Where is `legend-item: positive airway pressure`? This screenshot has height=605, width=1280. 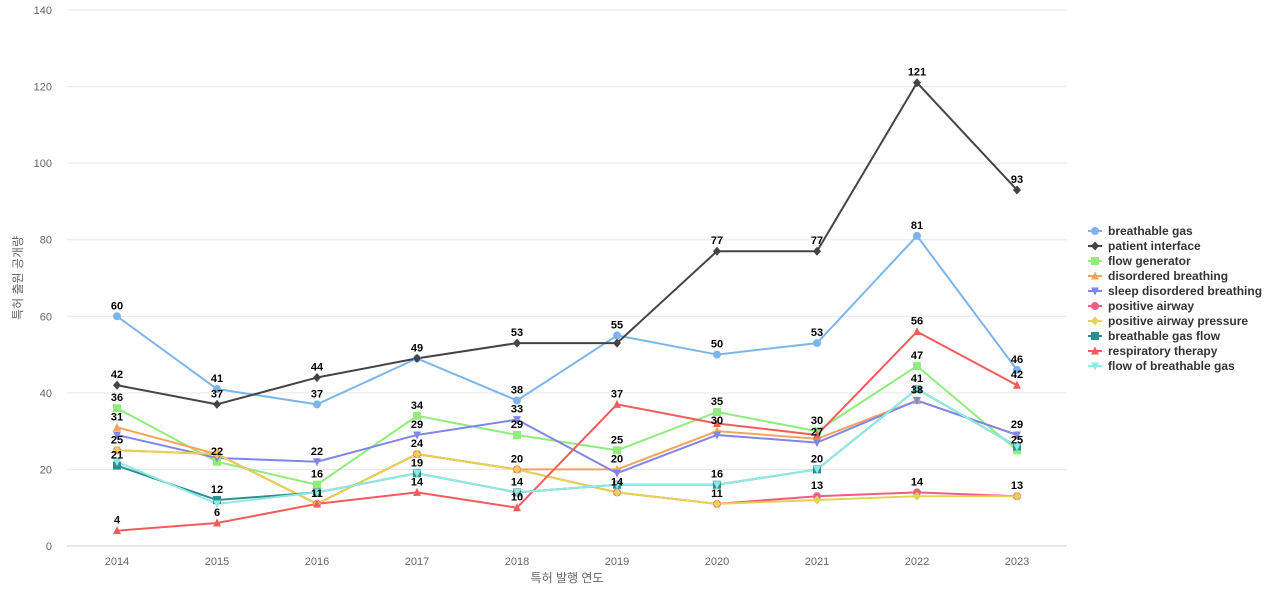 legend-item: positive airway pressure is located at coordinates (1168, 321).